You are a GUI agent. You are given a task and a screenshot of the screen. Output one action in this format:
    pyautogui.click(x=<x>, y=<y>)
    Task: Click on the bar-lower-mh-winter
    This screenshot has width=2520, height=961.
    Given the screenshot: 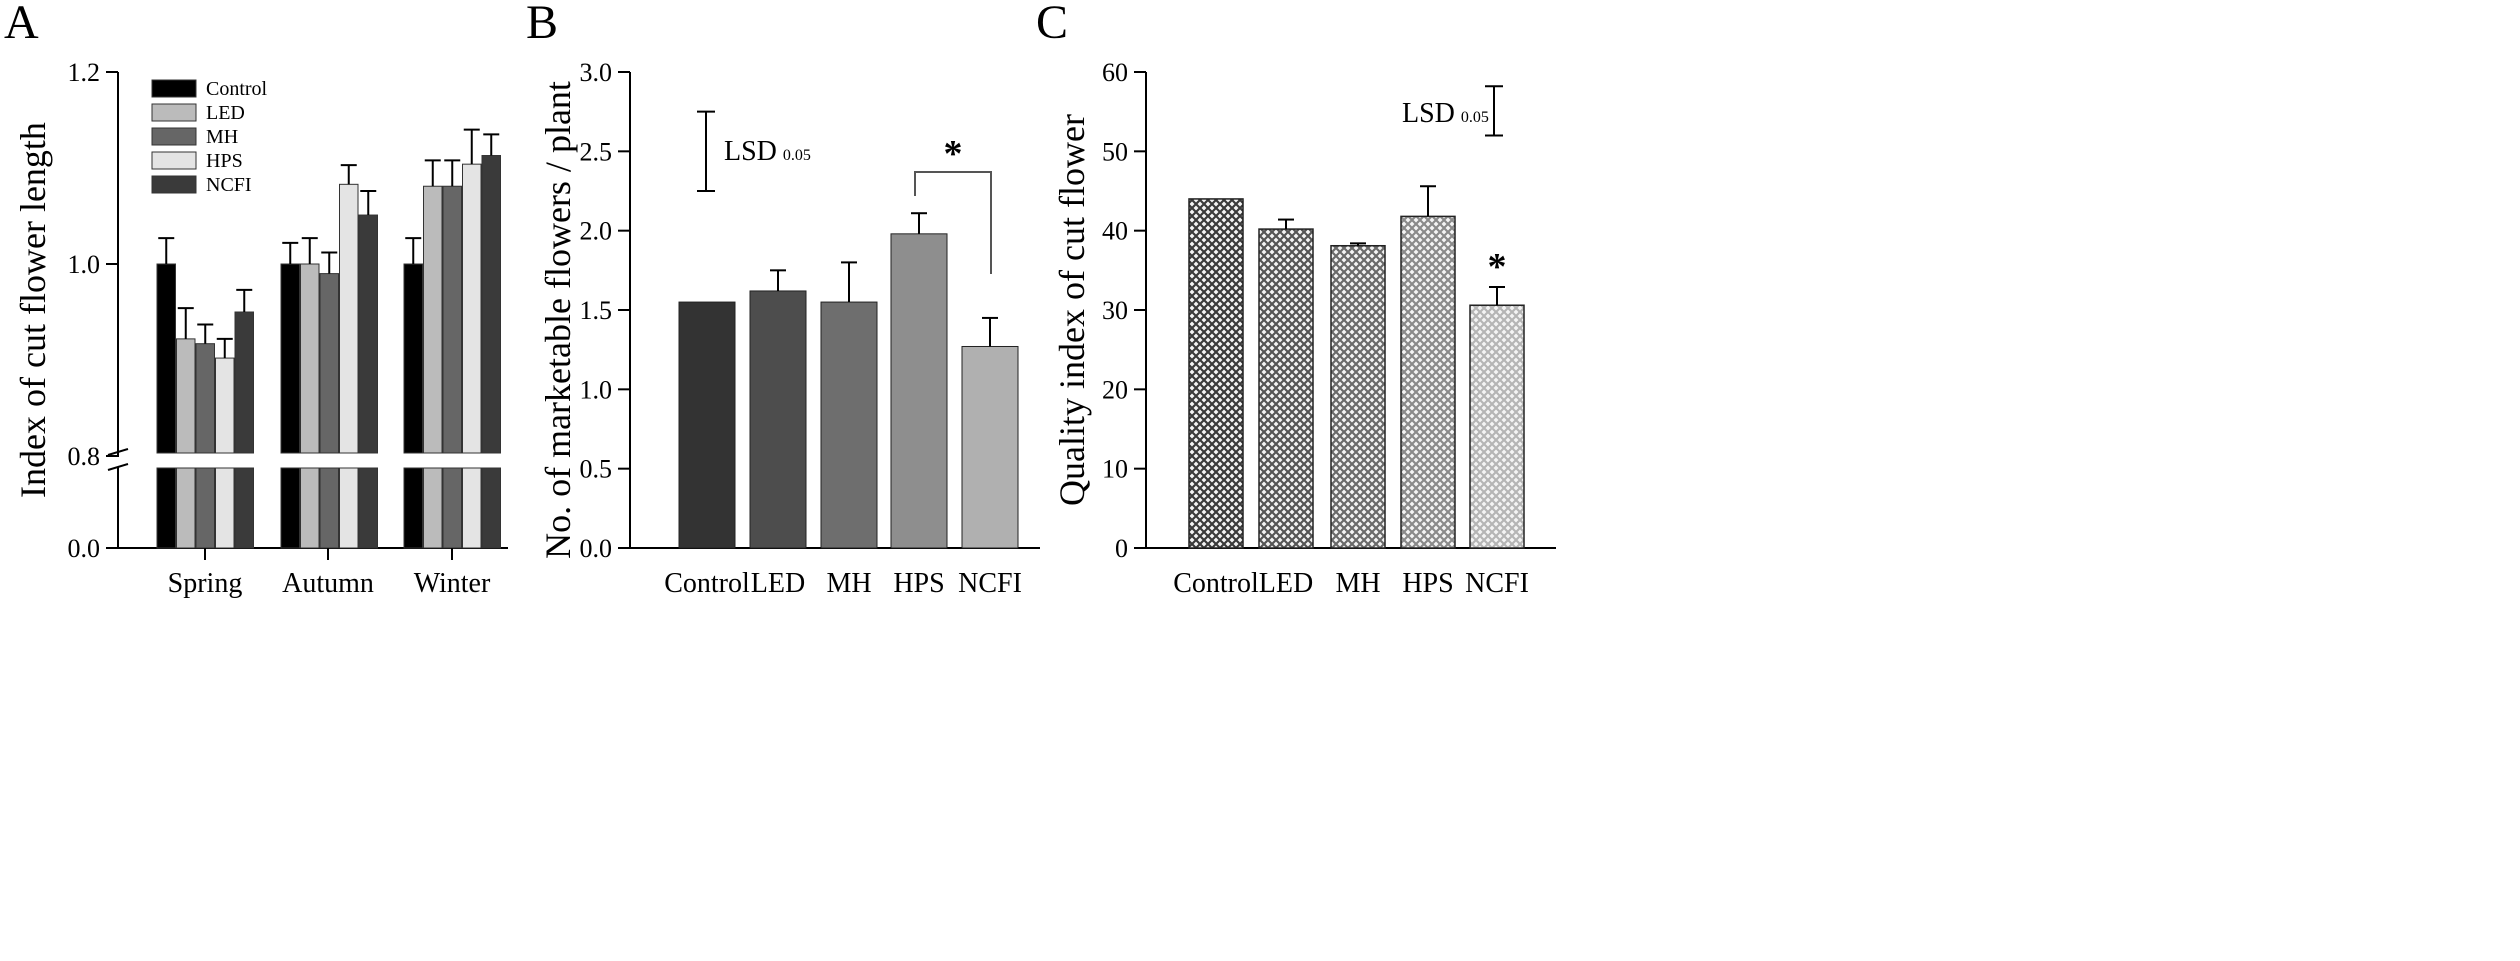 What is the action you would take?
    pyautogui.click(x=452, y=508)
    